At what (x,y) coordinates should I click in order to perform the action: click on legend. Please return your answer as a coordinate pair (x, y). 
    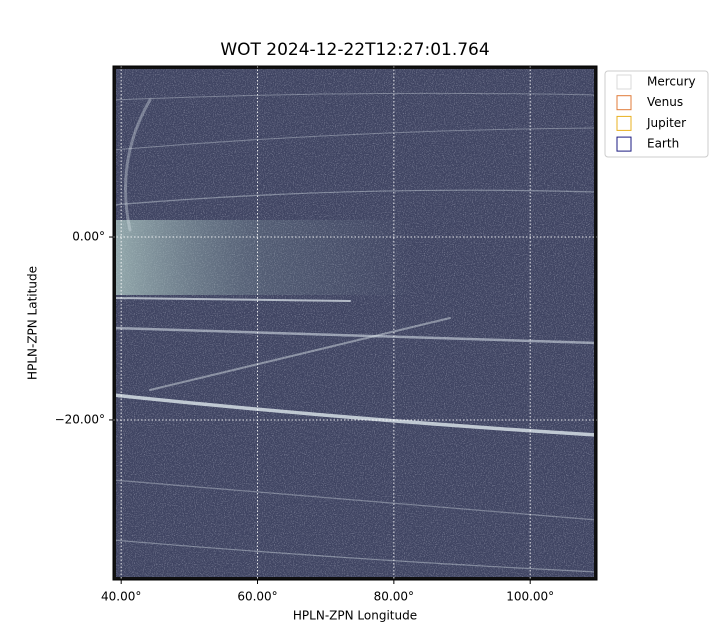
    Looking at the image, I should click on (656, 114).